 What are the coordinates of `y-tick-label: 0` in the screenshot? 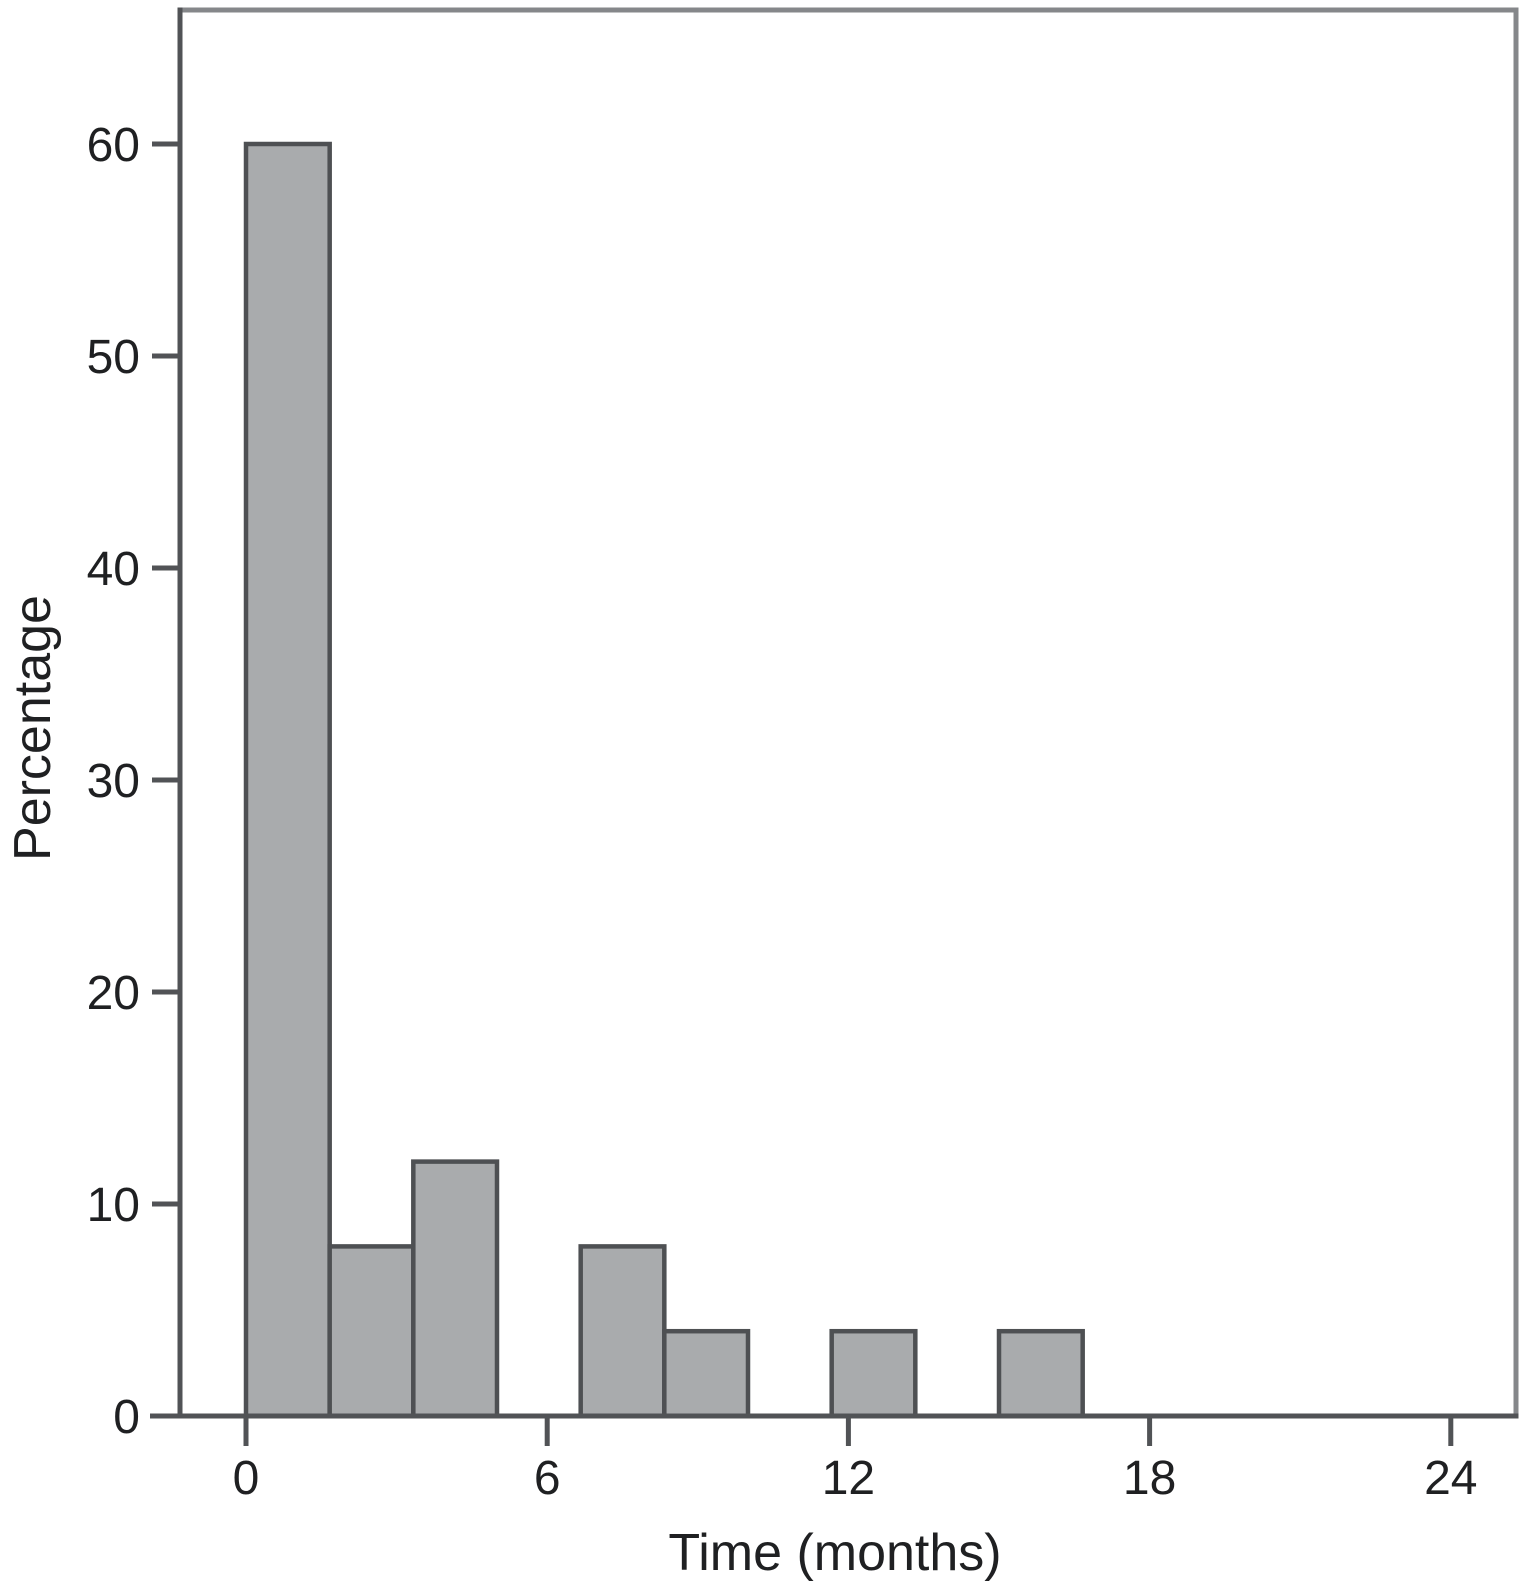 It's located at (126, 1417).